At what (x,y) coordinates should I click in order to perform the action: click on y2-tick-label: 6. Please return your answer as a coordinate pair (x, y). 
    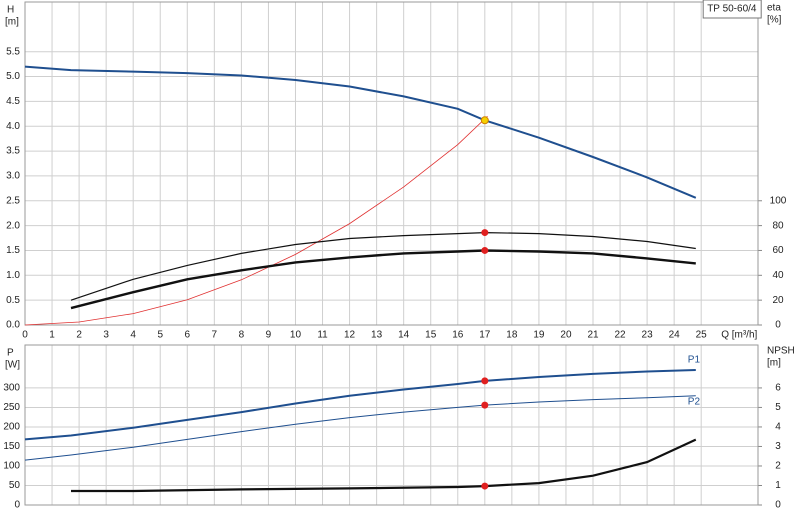
    Looking at the image, I should click on (778, 388).